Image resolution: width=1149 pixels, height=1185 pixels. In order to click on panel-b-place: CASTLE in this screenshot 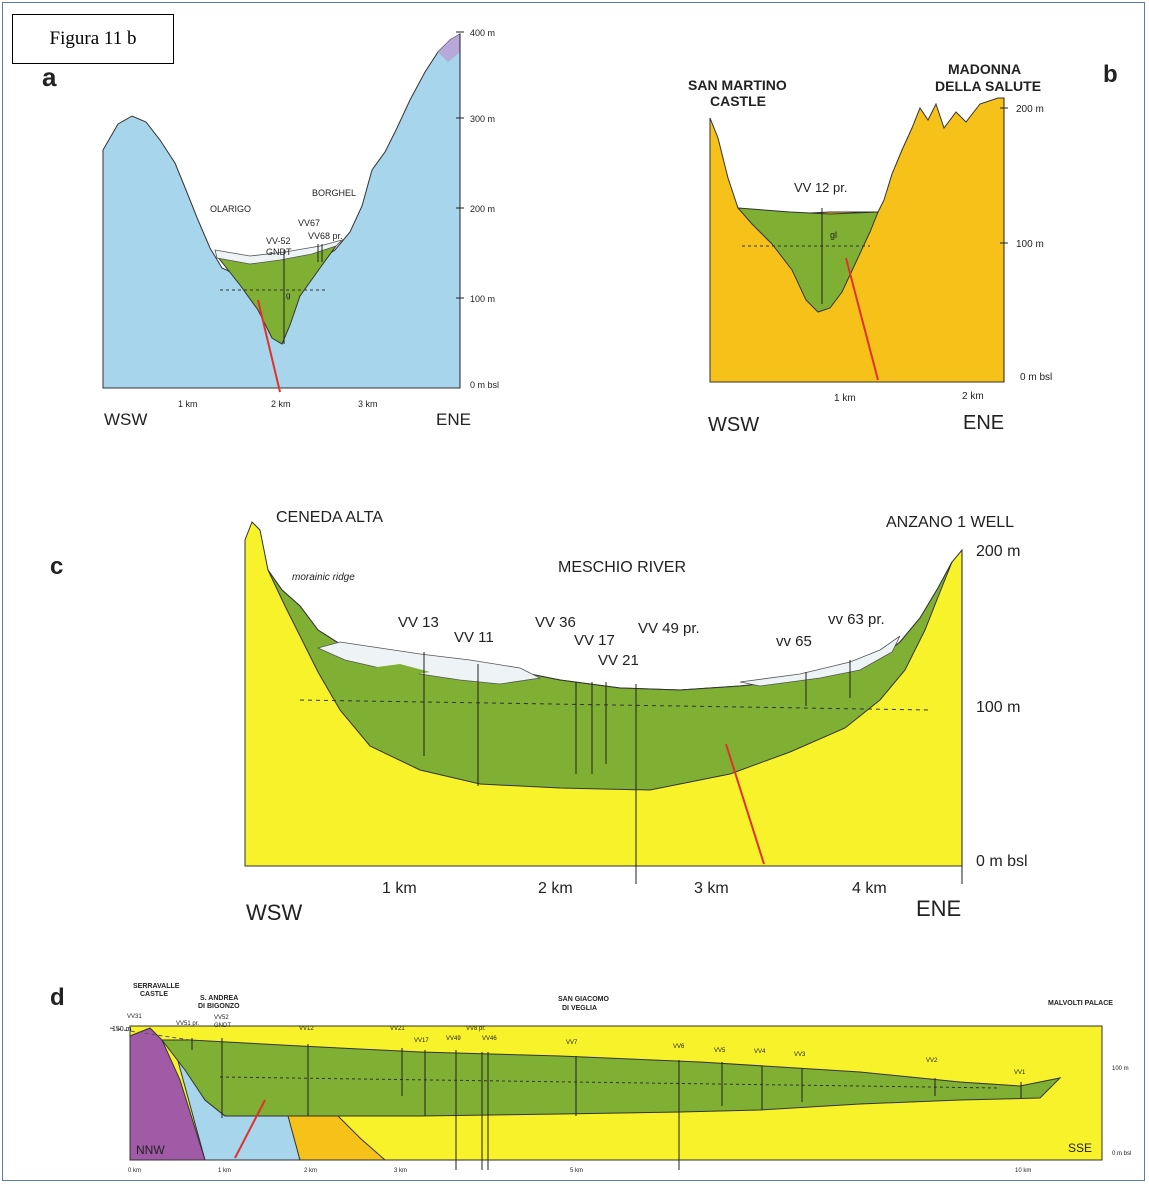, I will do `click(738, 101)`.